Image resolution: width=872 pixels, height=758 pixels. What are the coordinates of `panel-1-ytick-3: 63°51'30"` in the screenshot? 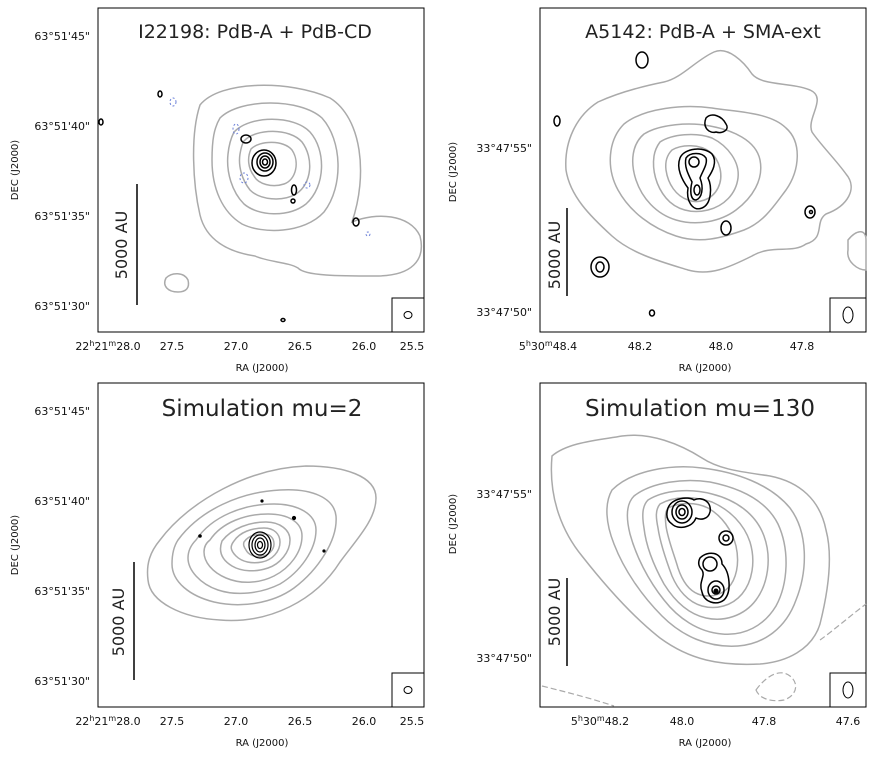 It's located at (62, 306).